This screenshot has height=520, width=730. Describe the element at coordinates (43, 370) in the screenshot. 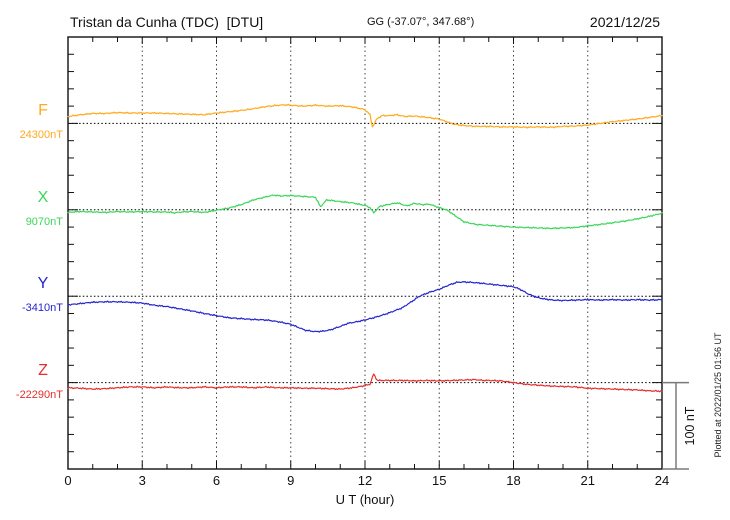

I see `channel-letter-Z: Z` at that location.